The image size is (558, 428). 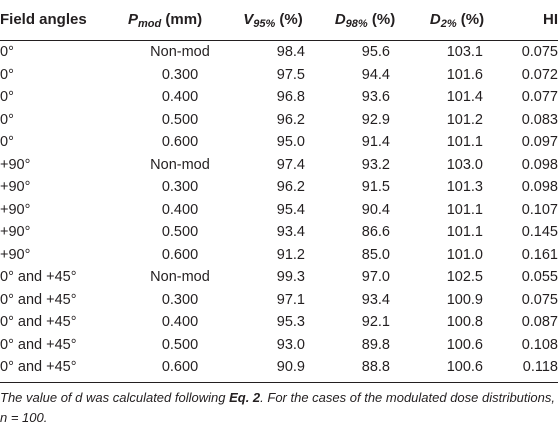 I want to click on v95-cell: 93.4, so click(x=290, y=232).